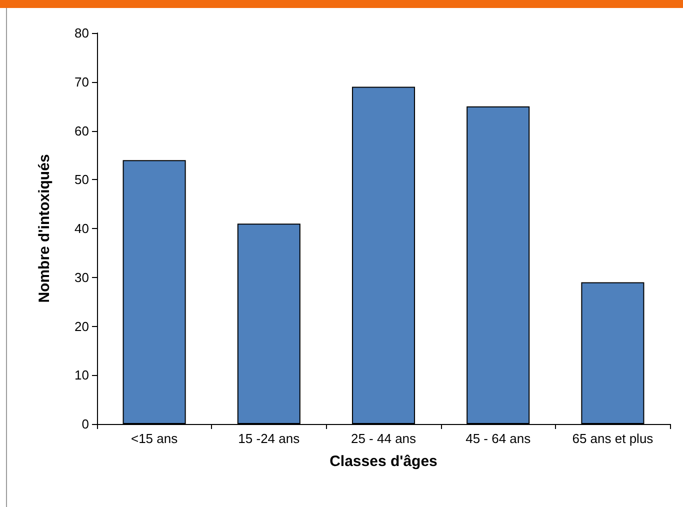 The height and width of the screenshot is (507, 683). Describe the element at coordinates (269, 438) in the screenshot. I see `x-tick-label: 15 -24 ans` at that location.